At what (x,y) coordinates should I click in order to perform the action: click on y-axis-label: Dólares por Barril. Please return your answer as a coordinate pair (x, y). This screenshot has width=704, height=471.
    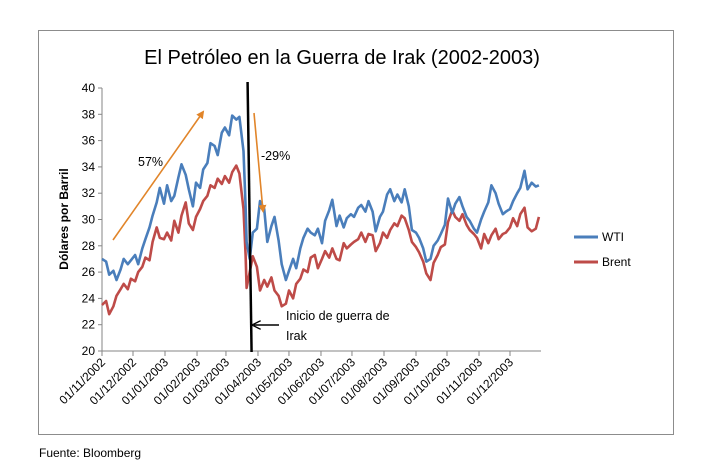
    Looking at the image, I should click on (64, 218).